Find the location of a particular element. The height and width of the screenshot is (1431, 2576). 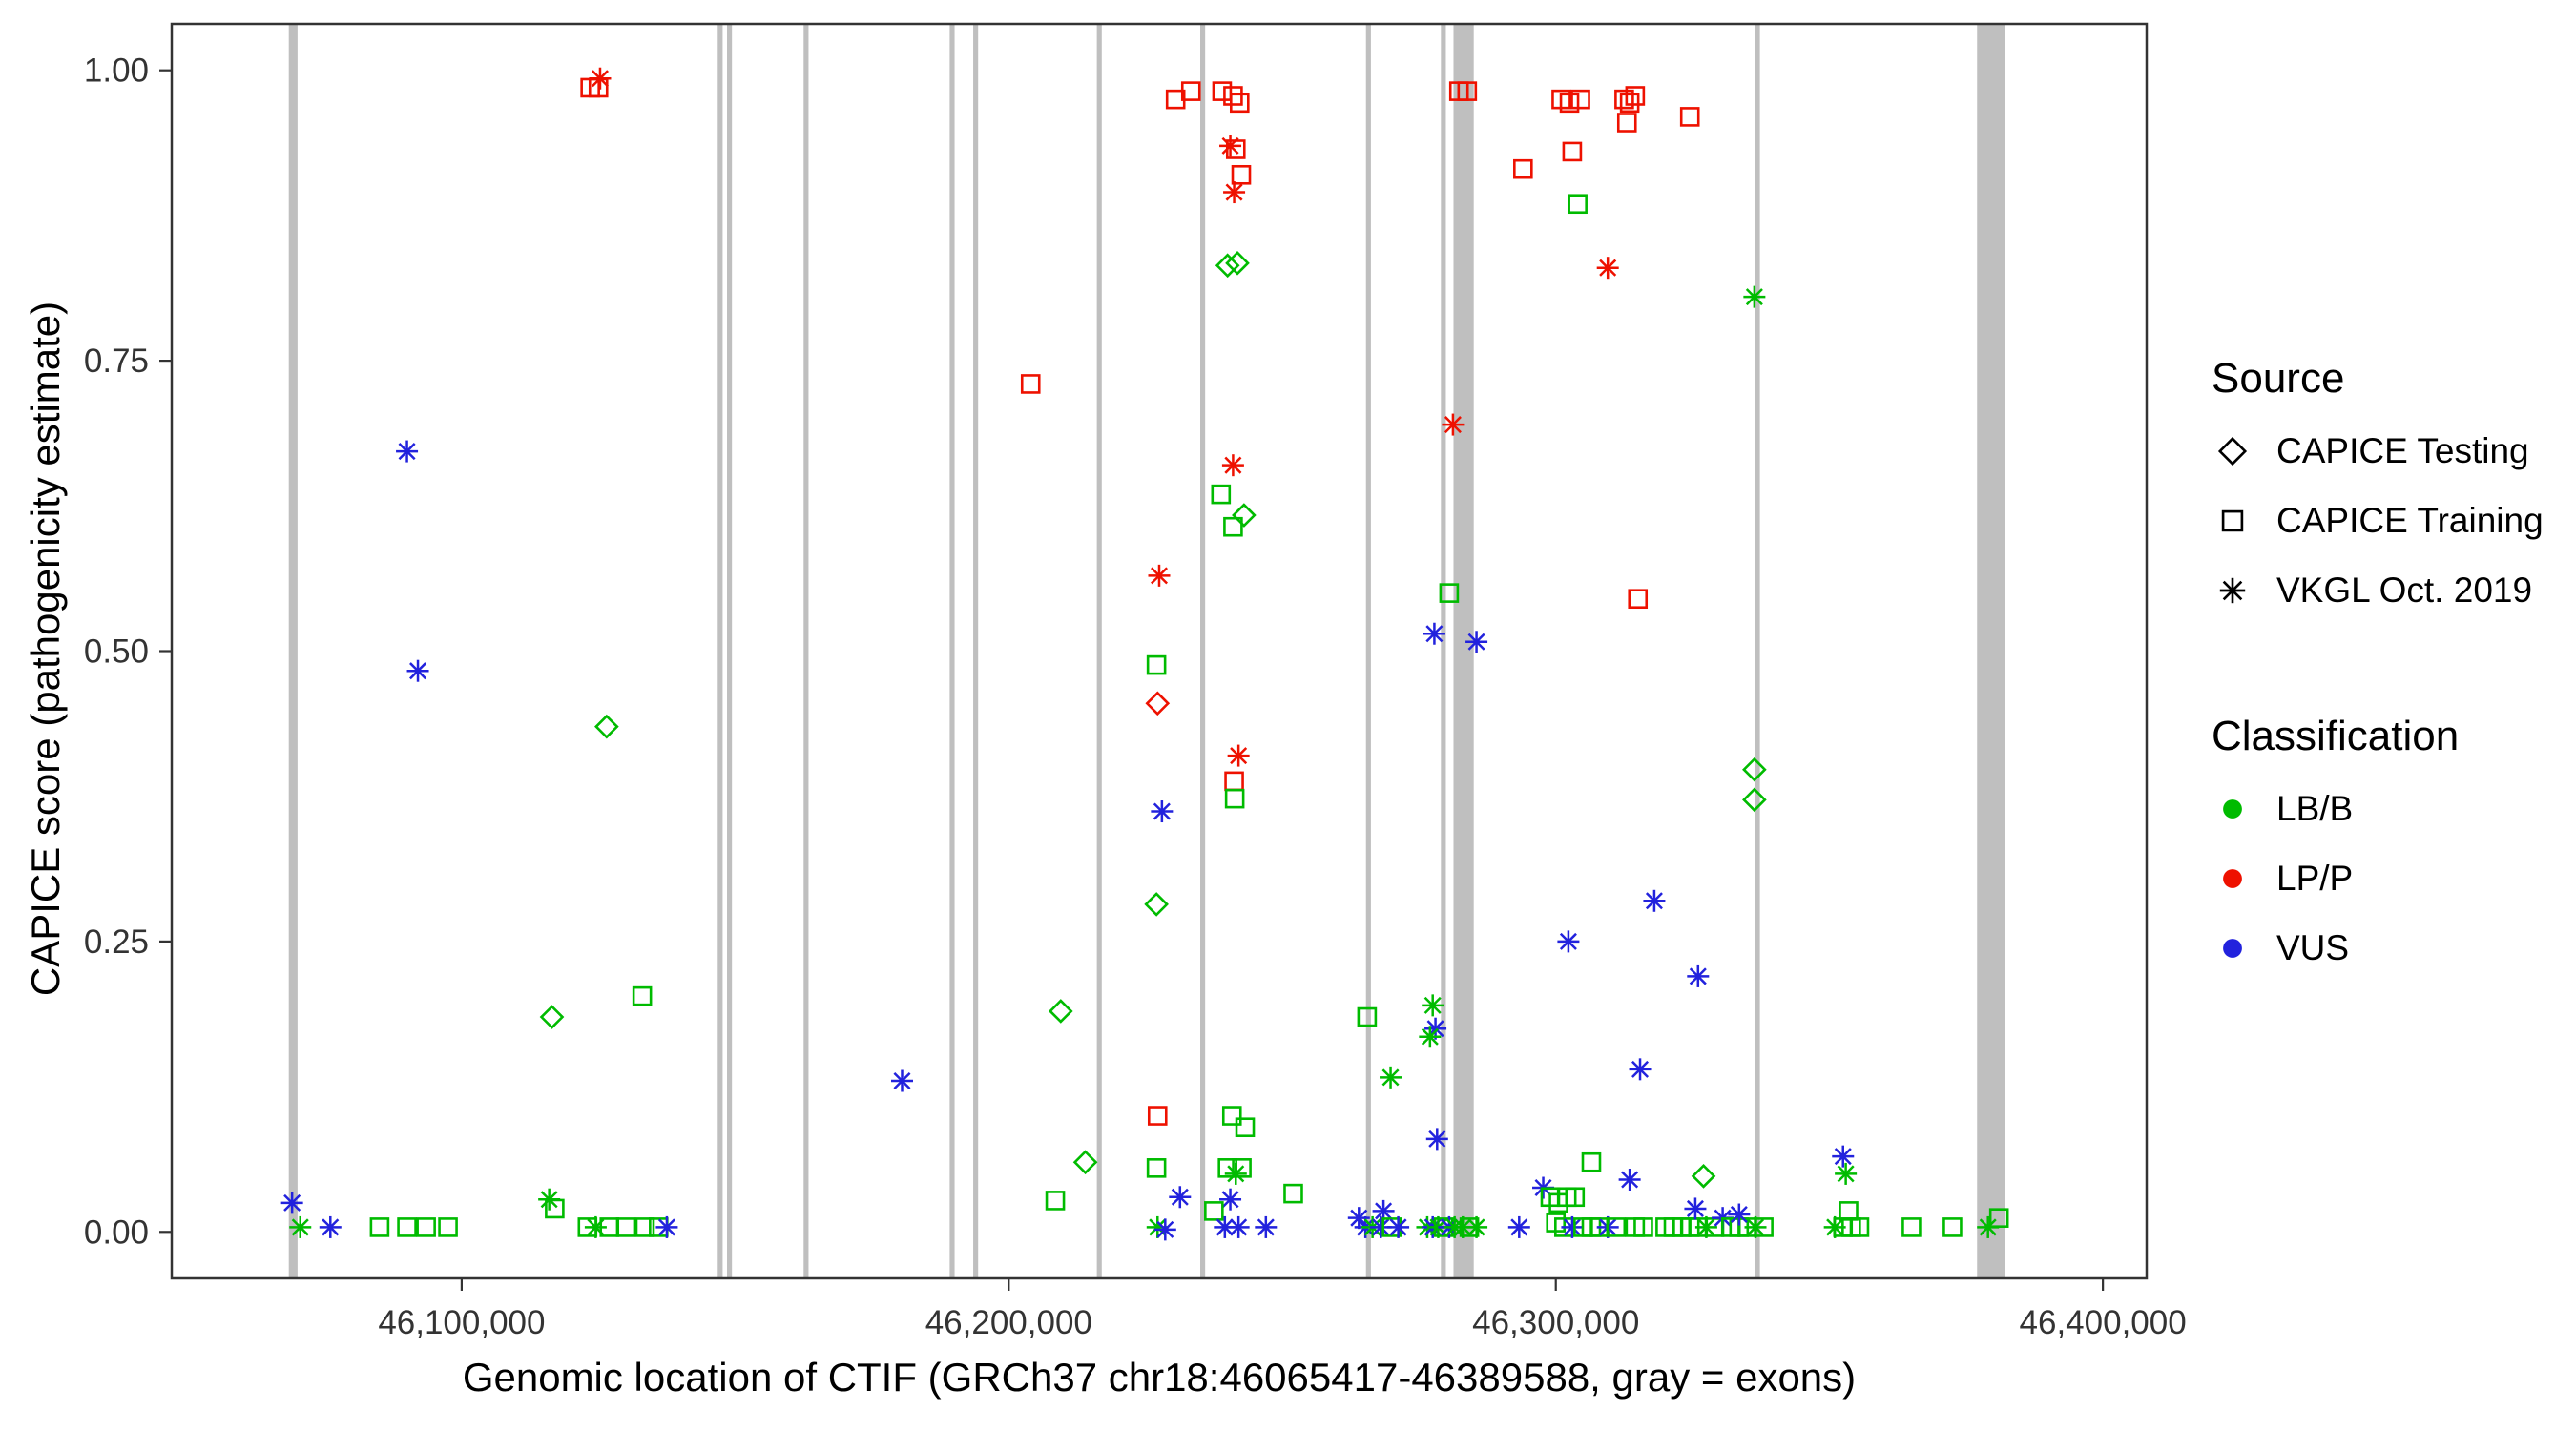

legend-item-capice-testing: CAPICE Testing is located at coordinates (2378, 451).